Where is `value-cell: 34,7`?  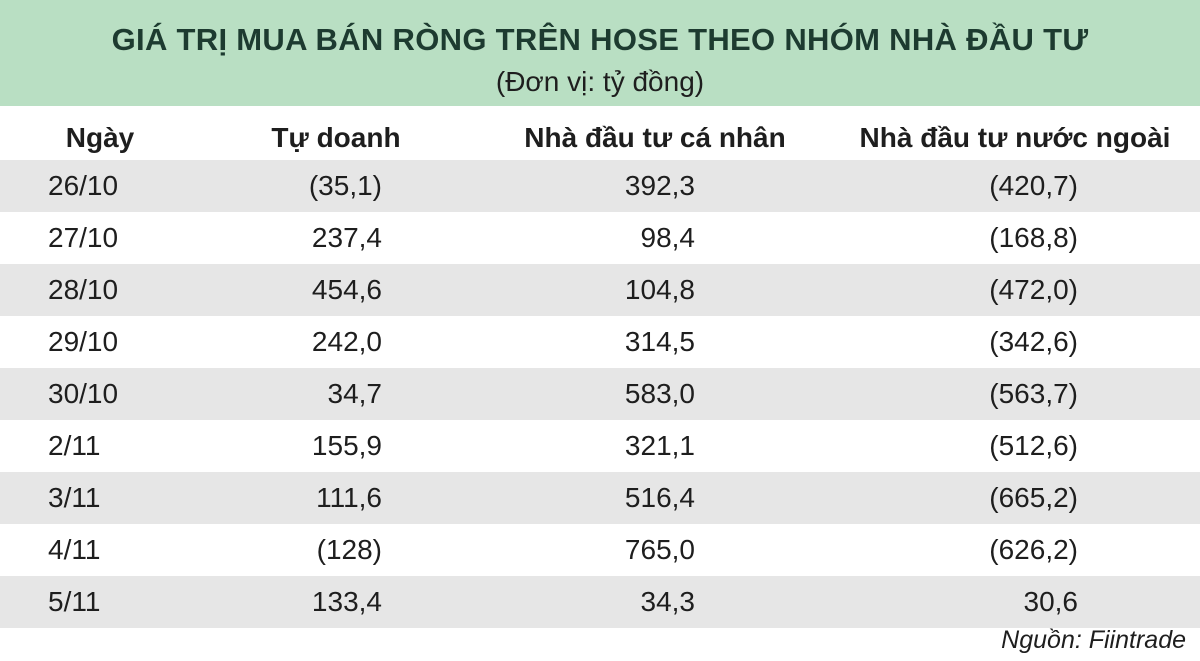 value-cell: 34,7 is located at coordinates (355, 393).